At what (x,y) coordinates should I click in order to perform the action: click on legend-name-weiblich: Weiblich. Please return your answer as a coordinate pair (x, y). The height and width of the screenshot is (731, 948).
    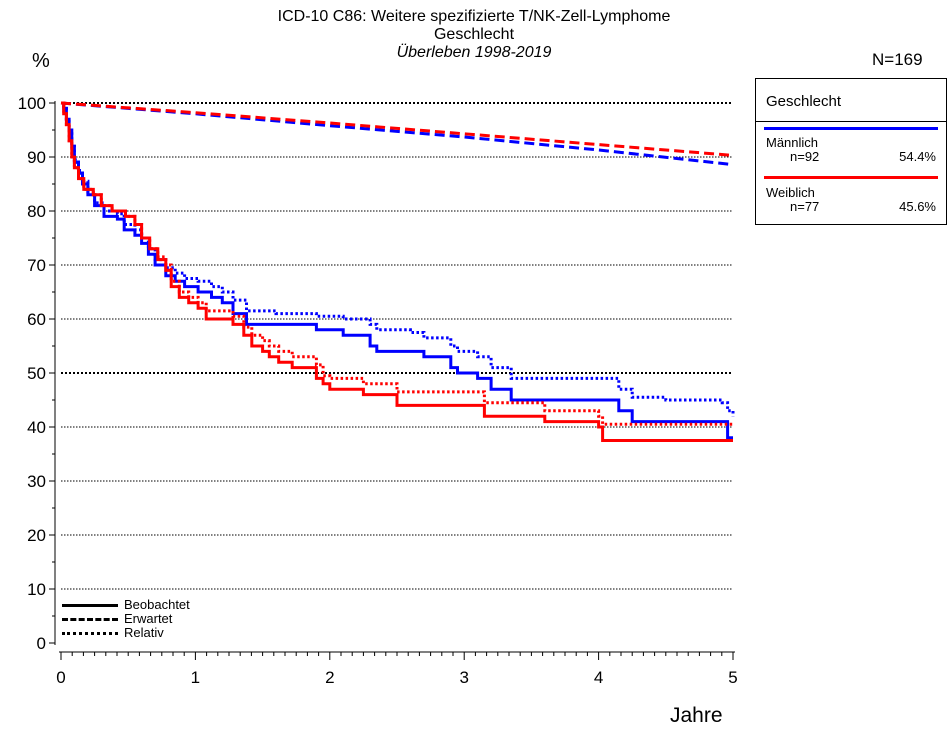
    Looking at the image, I should click on (790, 192).